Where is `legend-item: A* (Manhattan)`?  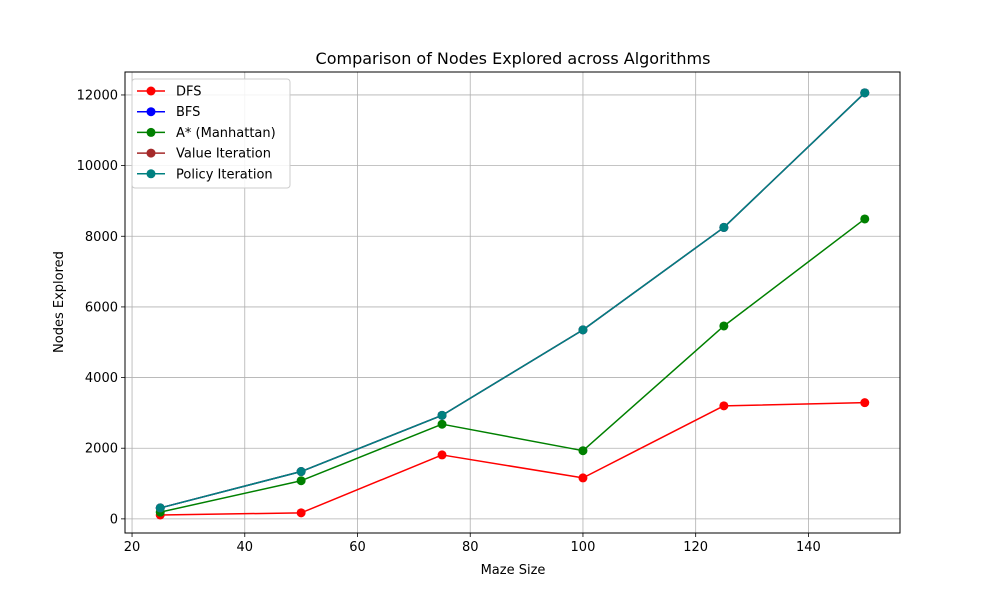 legend-item: A* (Manhattan) is located at coordinates (206, 133).